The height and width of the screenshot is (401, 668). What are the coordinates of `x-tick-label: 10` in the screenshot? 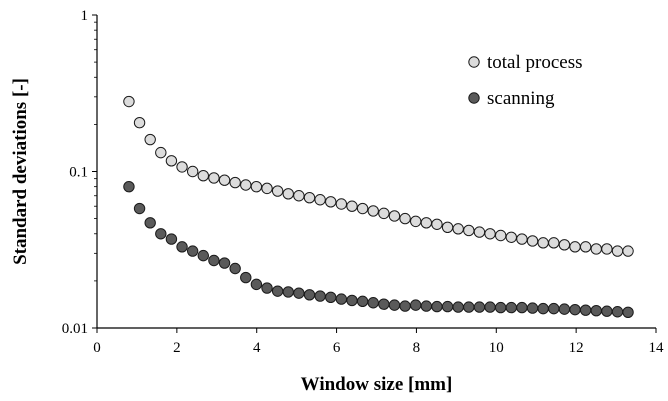 It's located at (496, 348).